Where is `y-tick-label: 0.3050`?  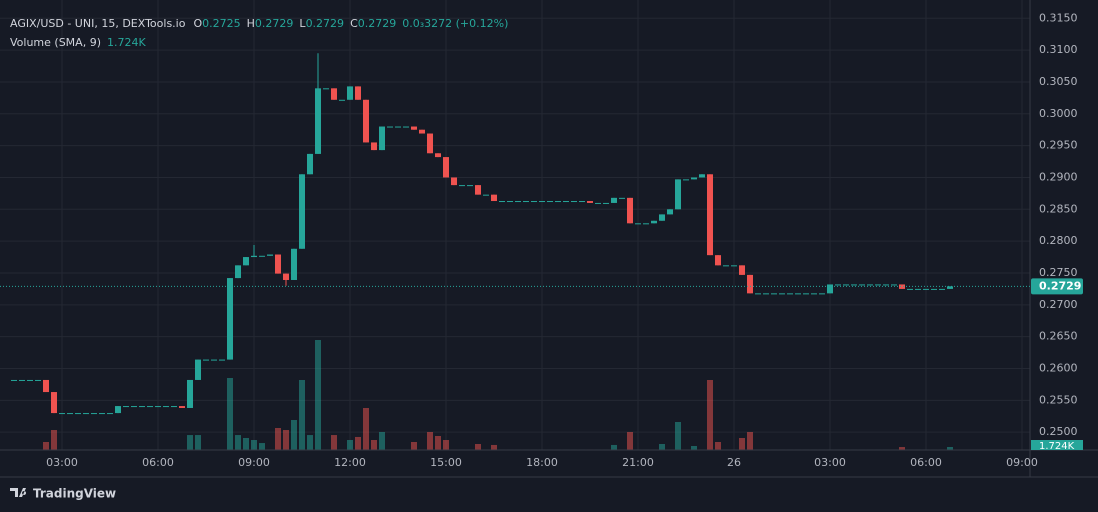 y-tick-label: 0.3050 is located at coordinates (1058, 81).